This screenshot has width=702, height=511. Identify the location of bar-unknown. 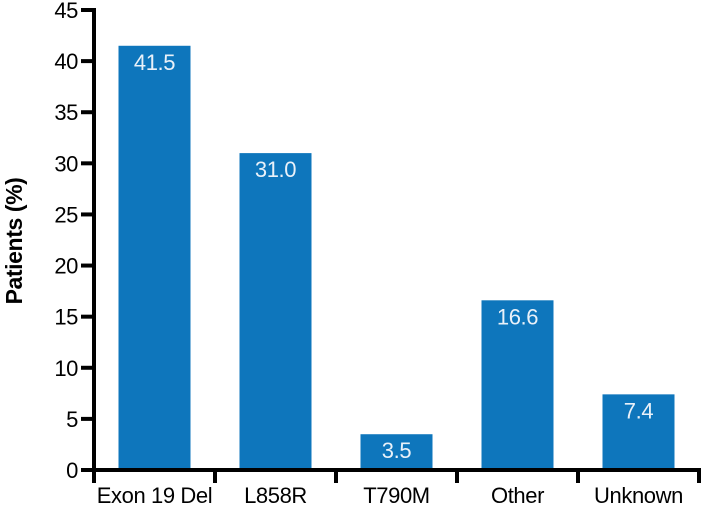
(638, 432).